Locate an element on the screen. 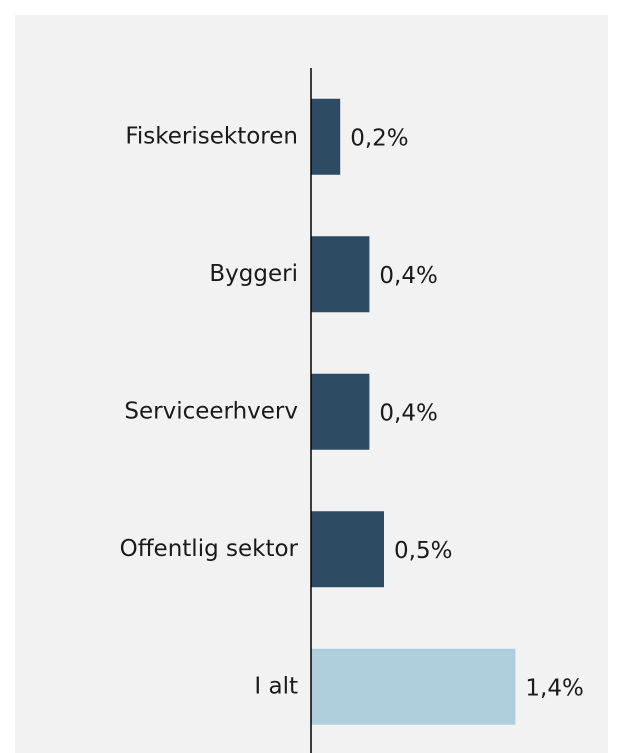 This screenshot has height=753, width=623. category-label: Byggeri is located at coordinates (253, 274).